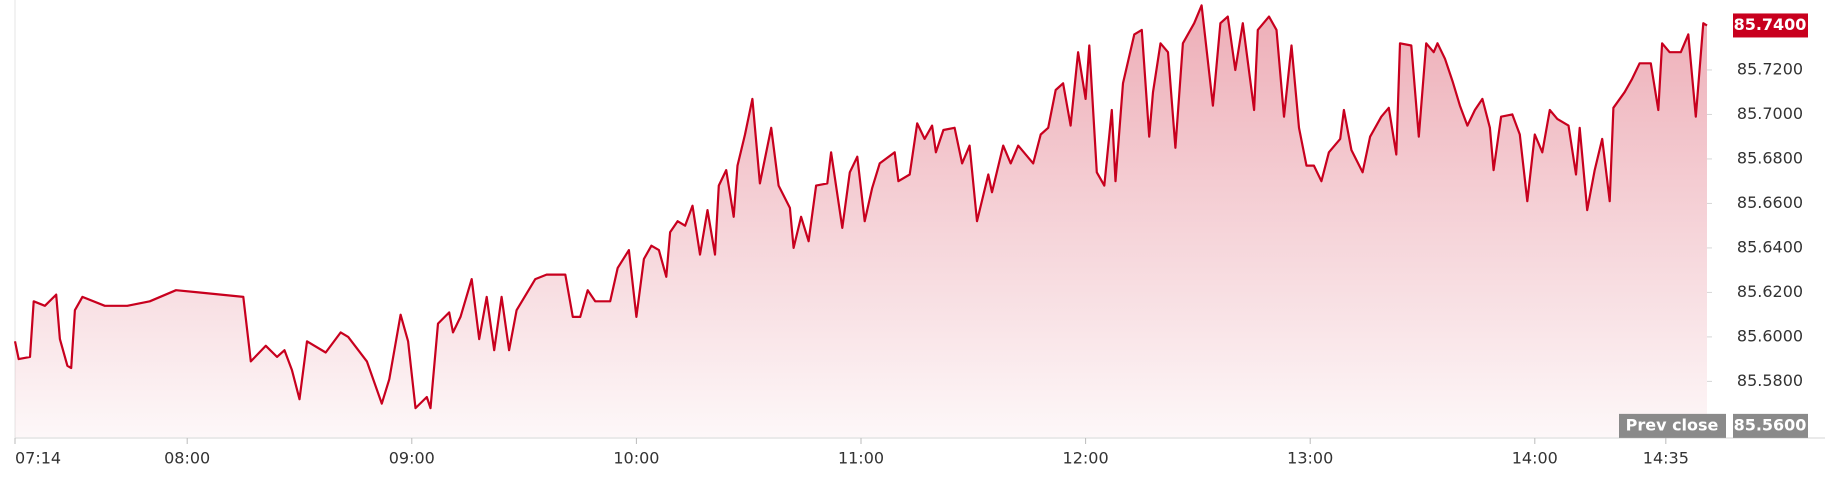 Image resolution: width=1830 pixels, height=487 pixels. What do you see at coordinates (1310, 458) in the screenshot?
I see `x-tick-label: 13:00` at bounding box center [1310, 458].